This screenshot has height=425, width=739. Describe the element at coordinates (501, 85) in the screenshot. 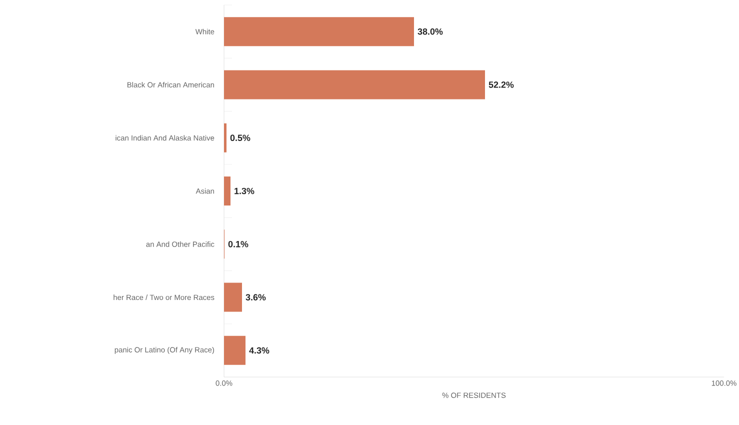

I see `data-label: 52.2%` at that location.